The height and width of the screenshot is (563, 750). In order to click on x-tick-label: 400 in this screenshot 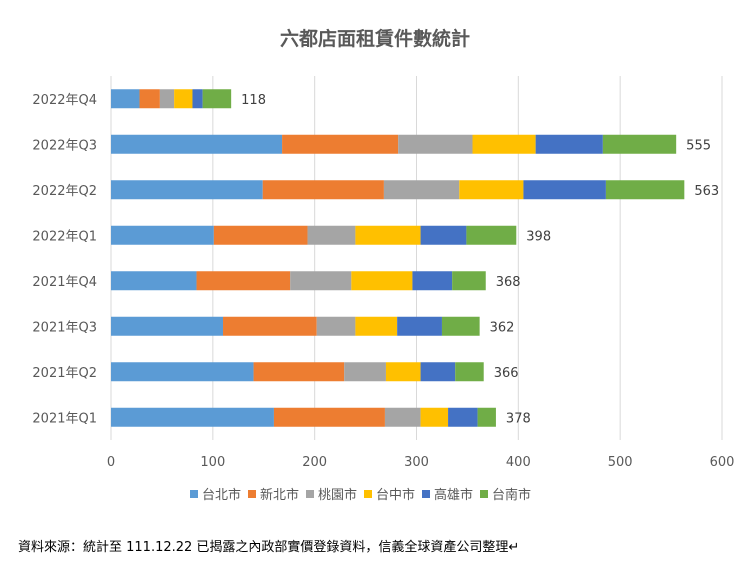, I will do `click(518, 462)`.